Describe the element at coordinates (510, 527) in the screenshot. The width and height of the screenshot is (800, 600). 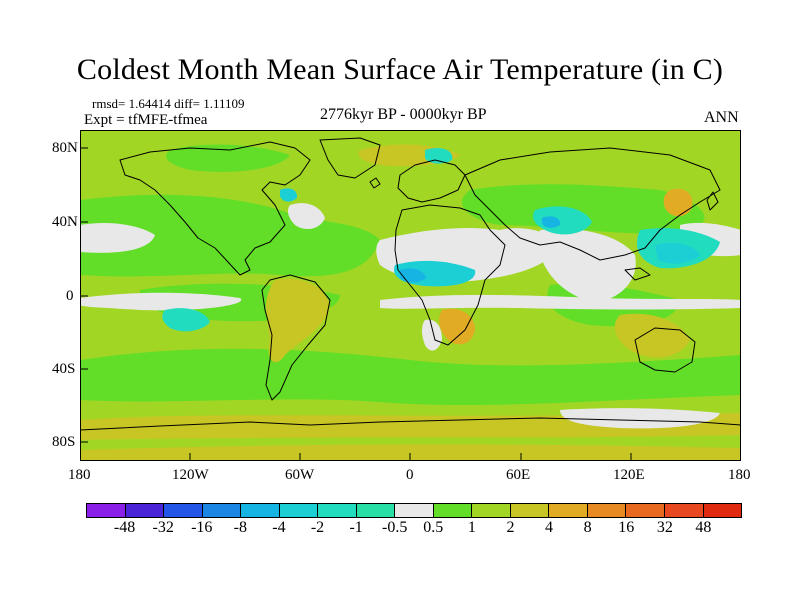
I see `colorbar-label: 2` at that location.